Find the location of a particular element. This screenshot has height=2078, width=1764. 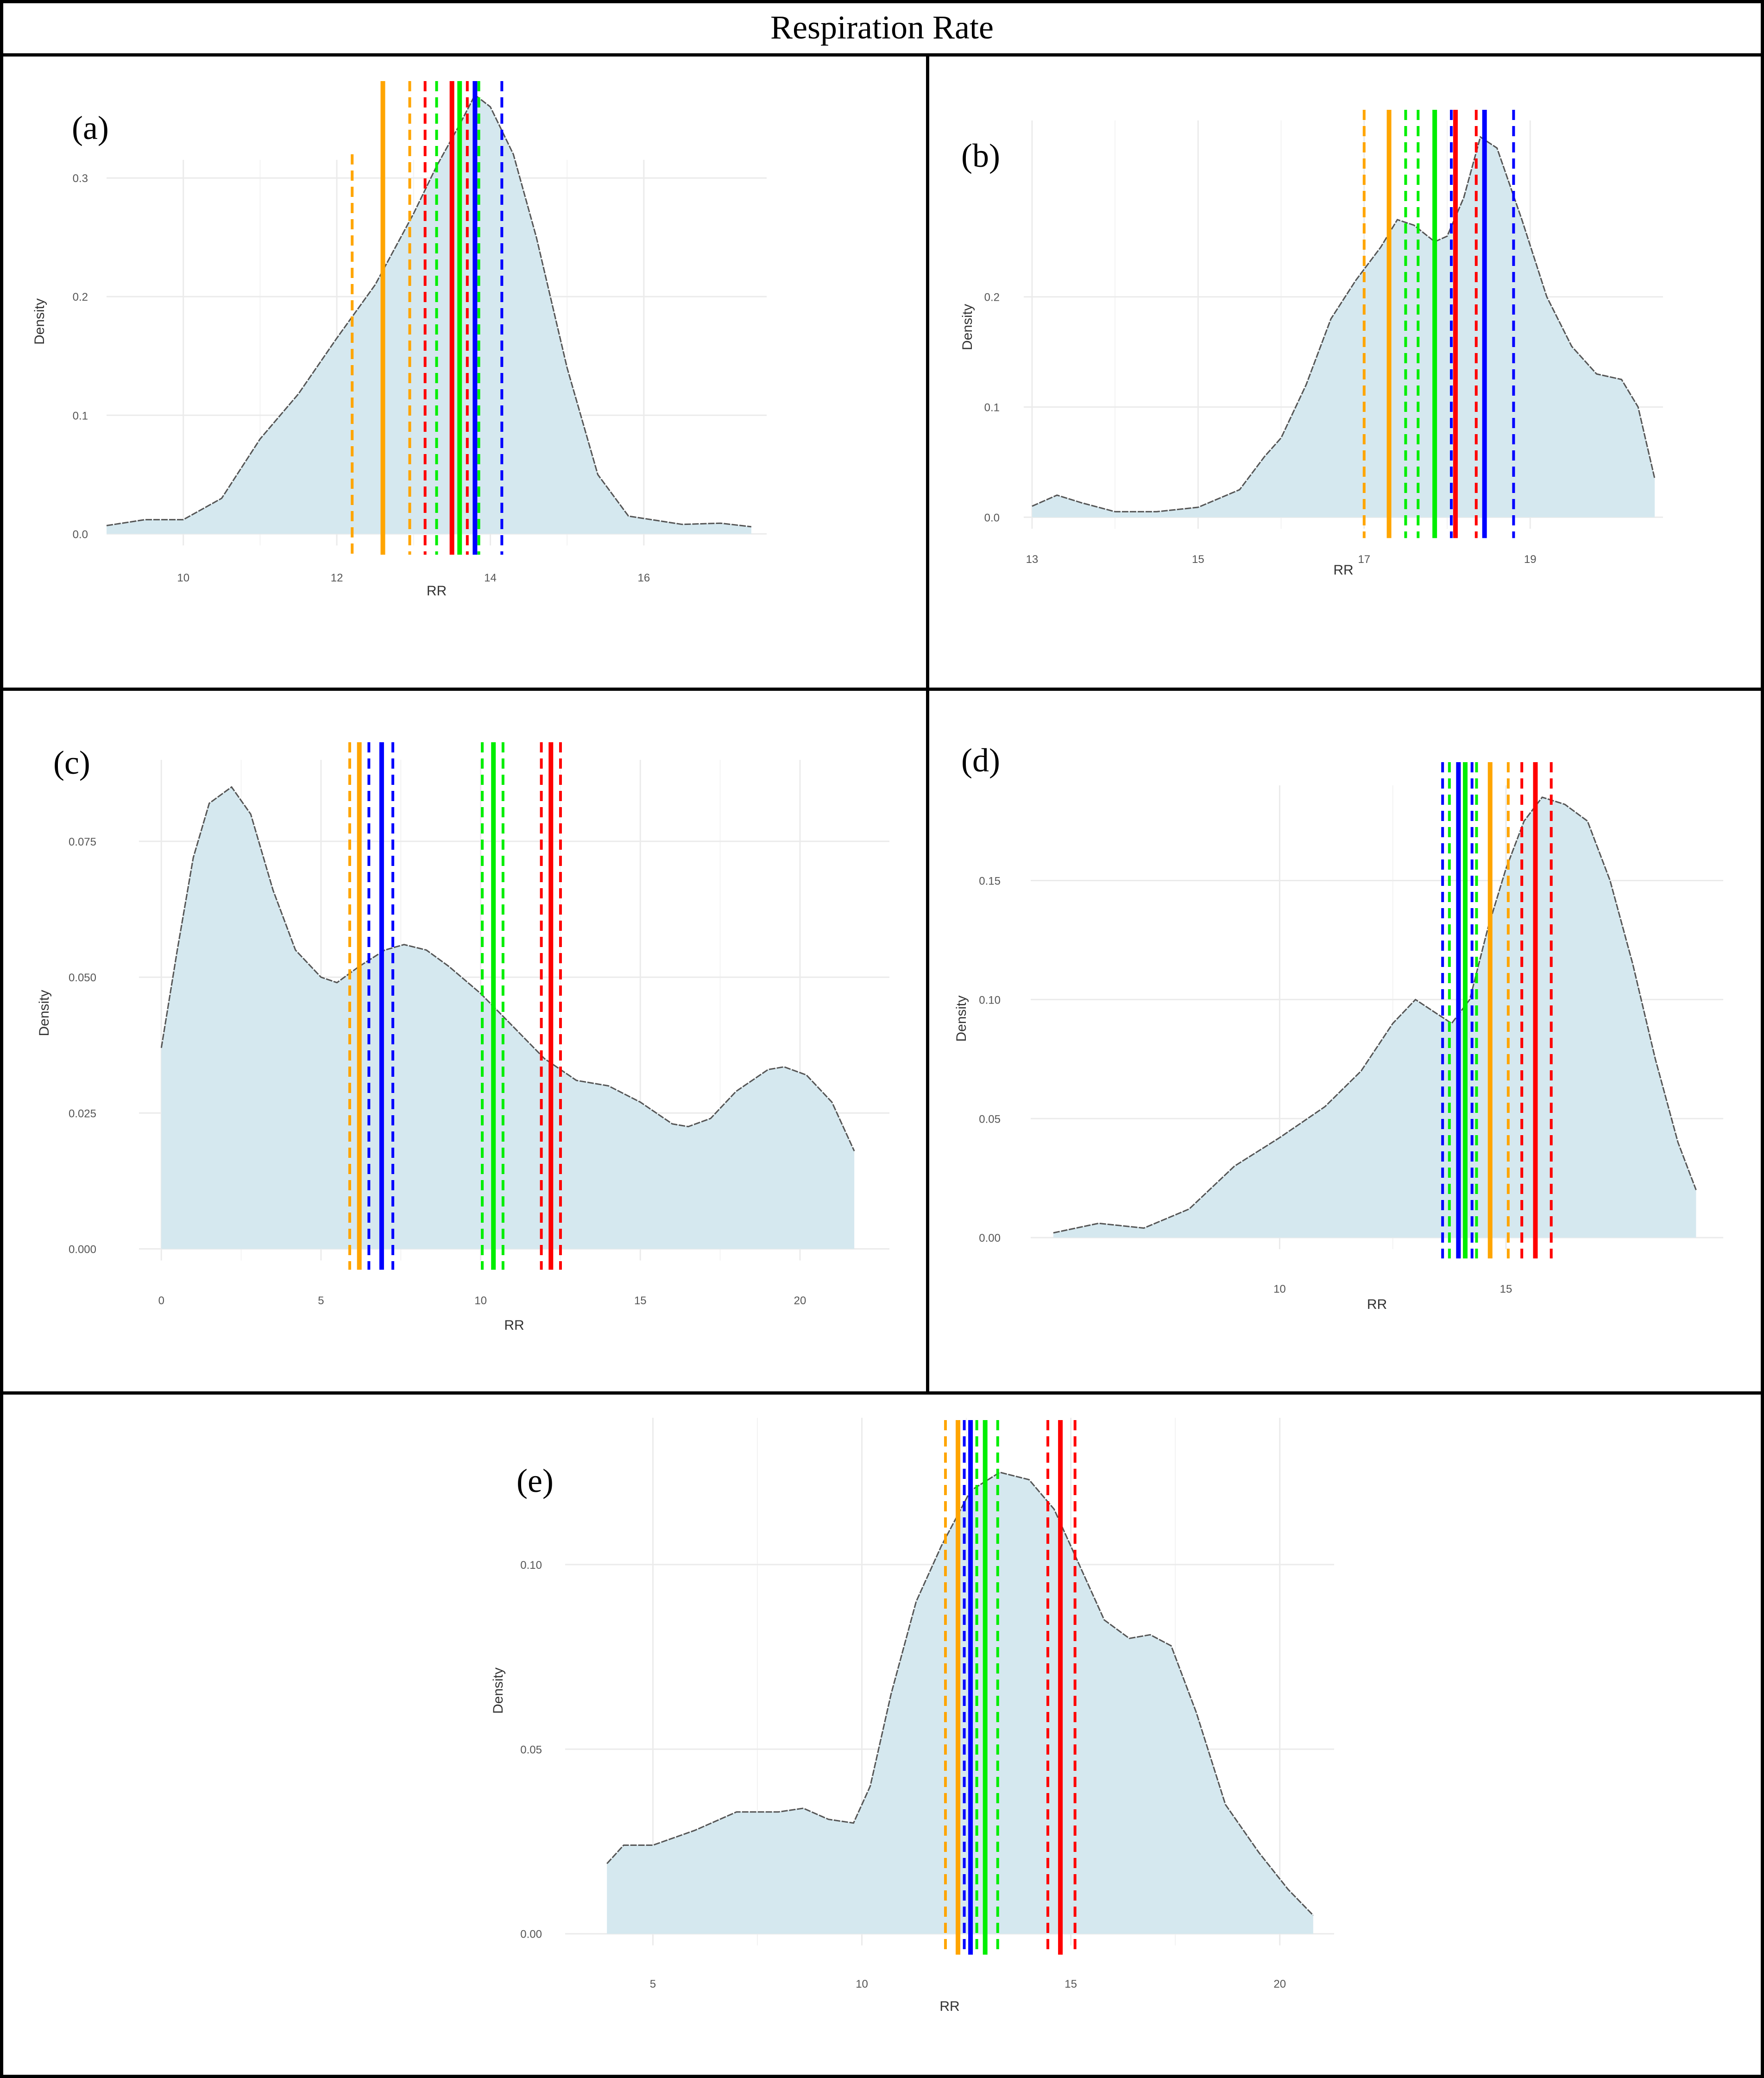

panel-label: (e) is located at coordinates (535, 1480).